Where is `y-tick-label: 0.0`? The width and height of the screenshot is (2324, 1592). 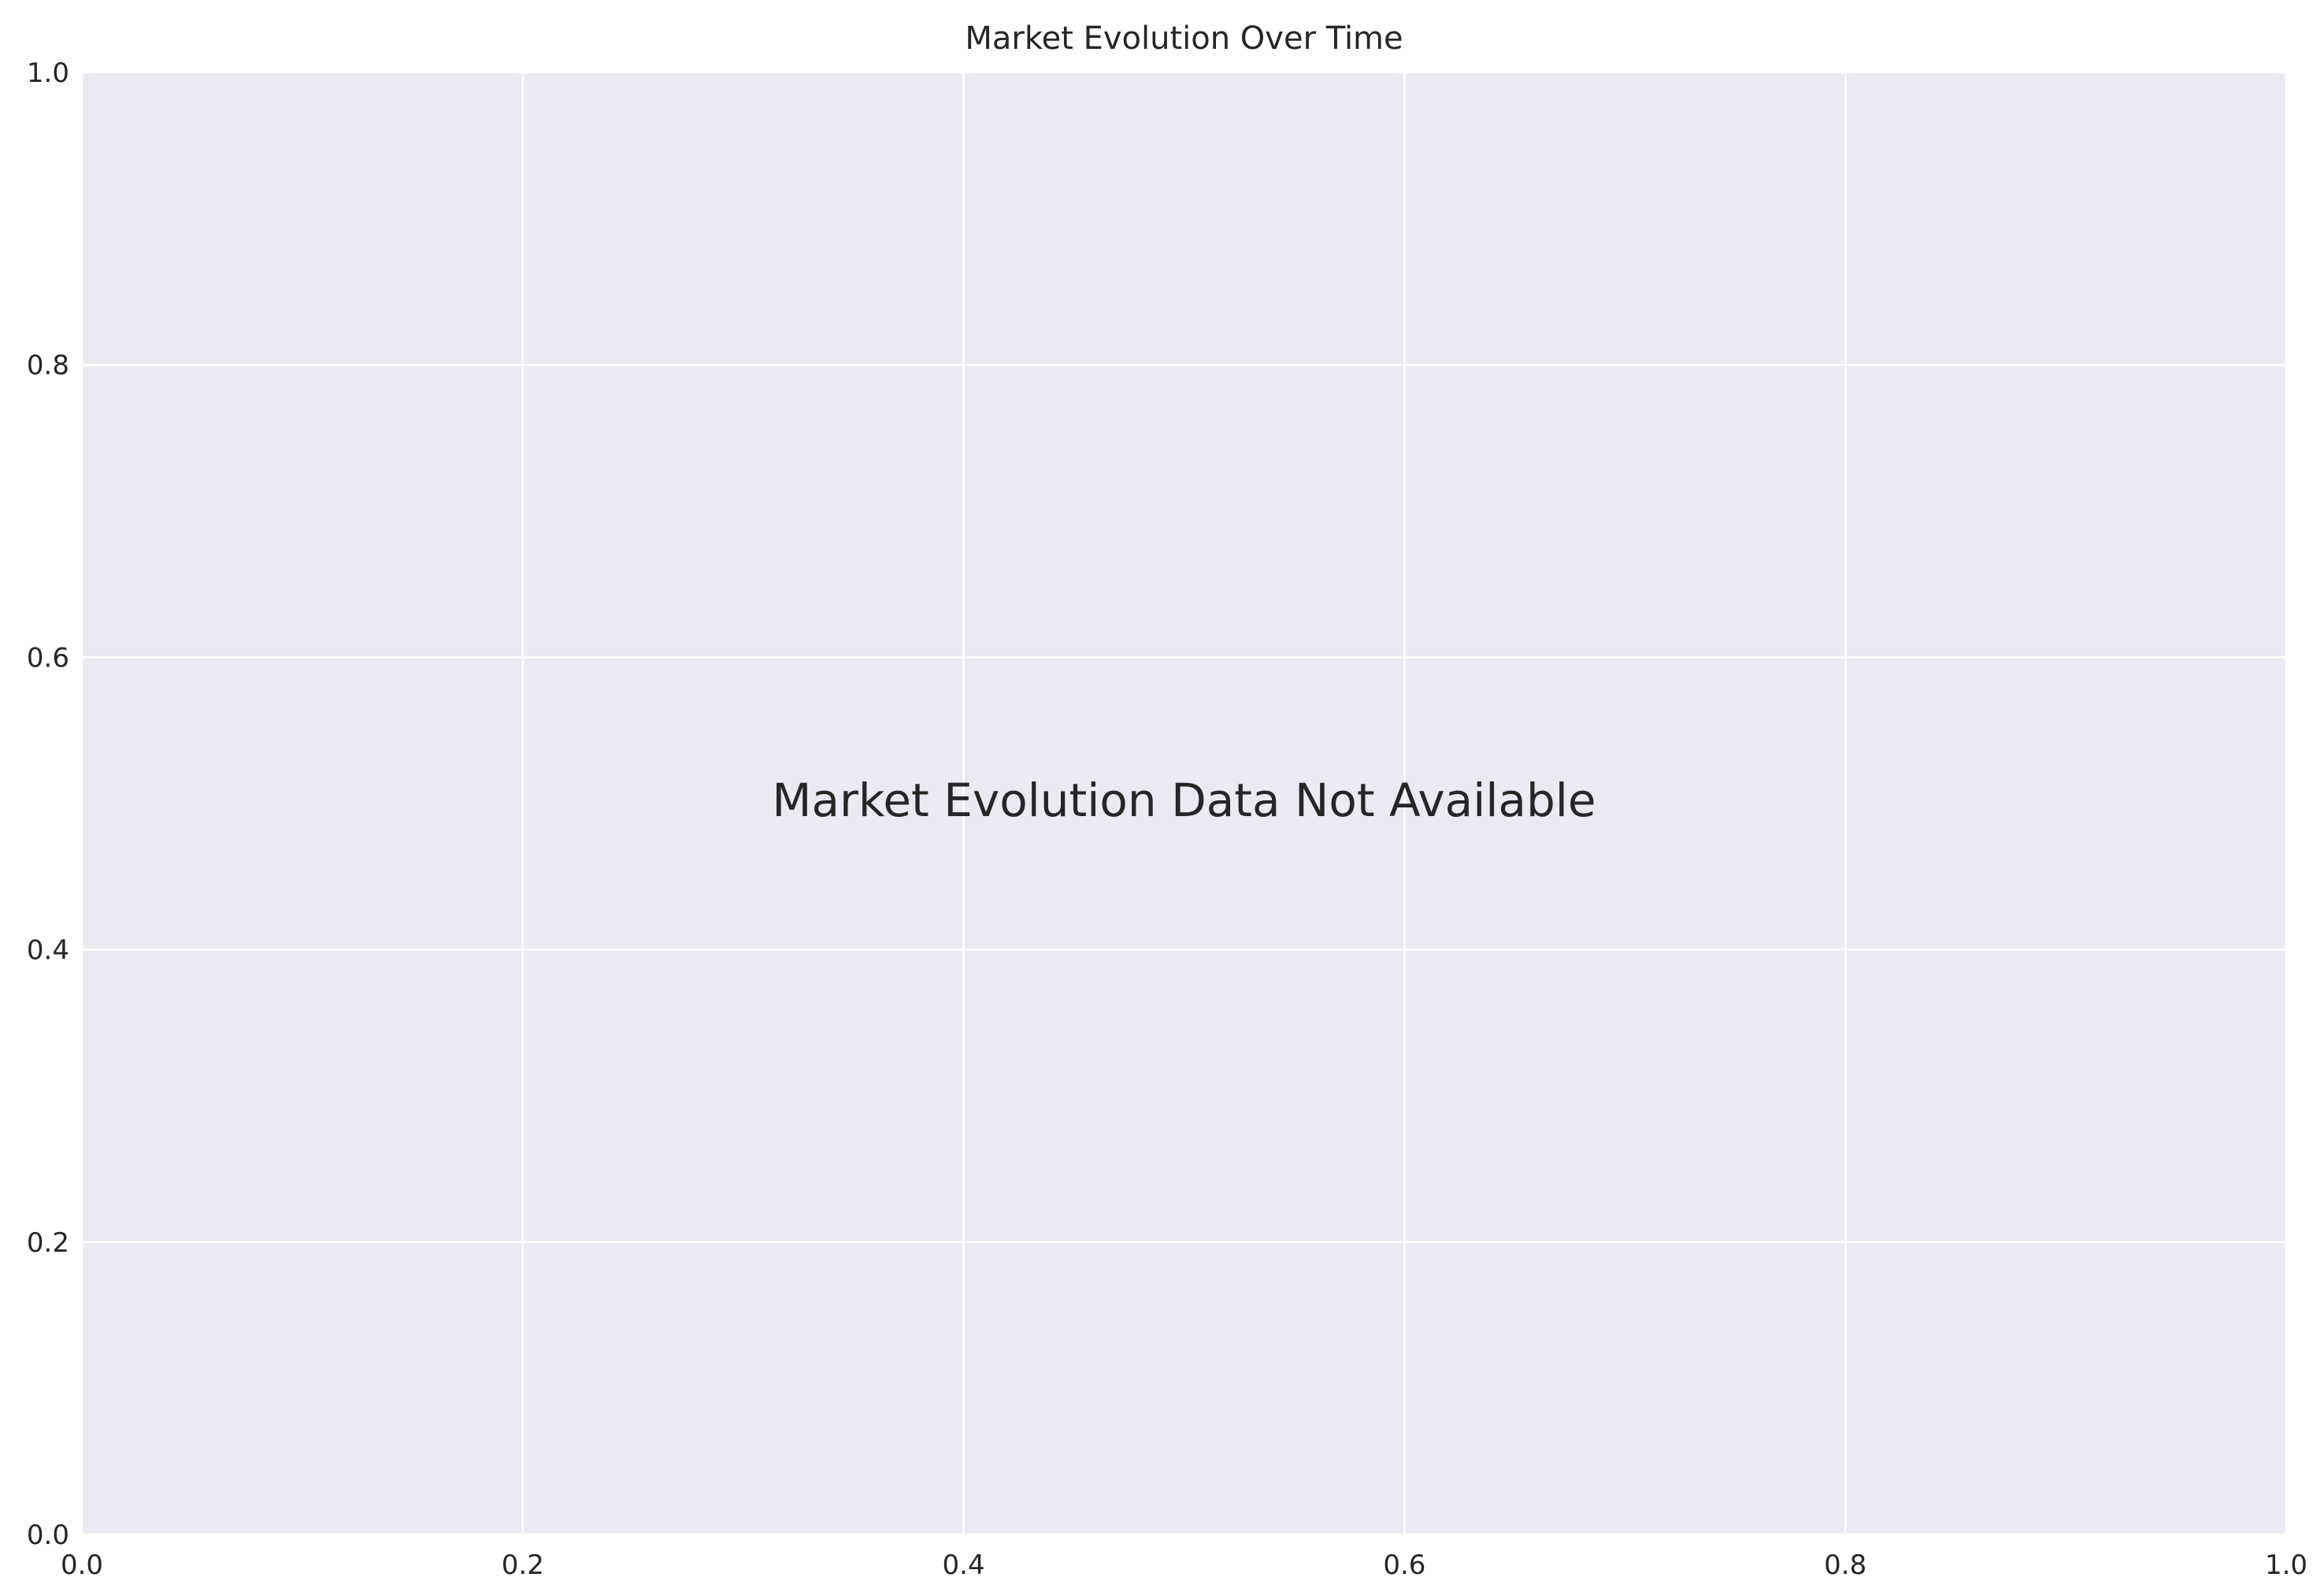
y-tick-label: 0.0 is located at coordinates (48, 1535).